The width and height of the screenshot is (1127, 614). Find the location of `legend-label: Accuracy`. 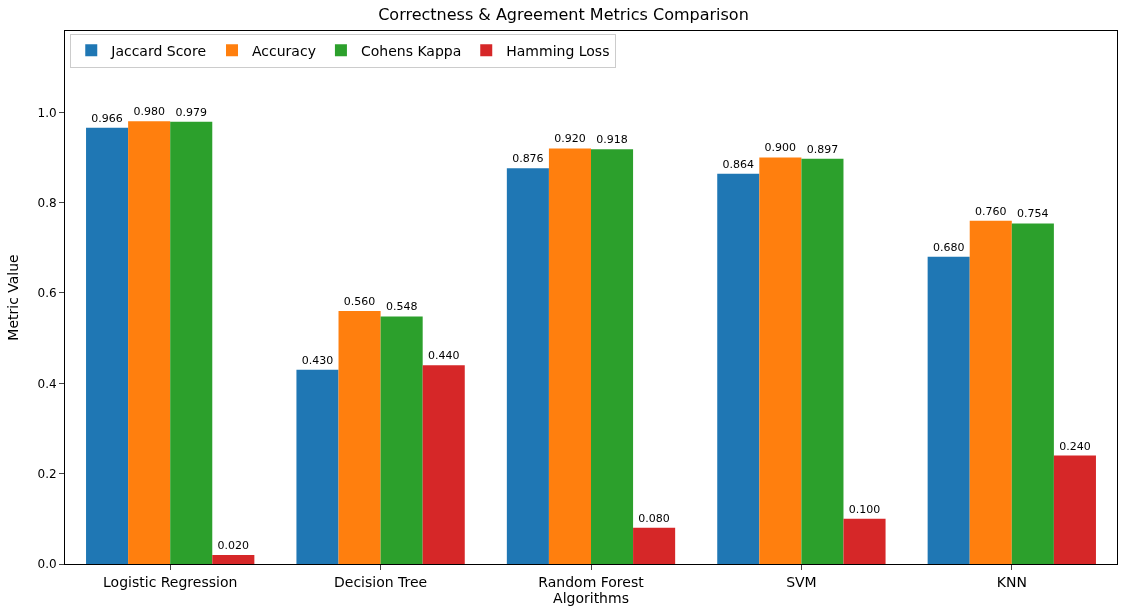

legend-label: Accuracy is located at coordinates (284, 50).